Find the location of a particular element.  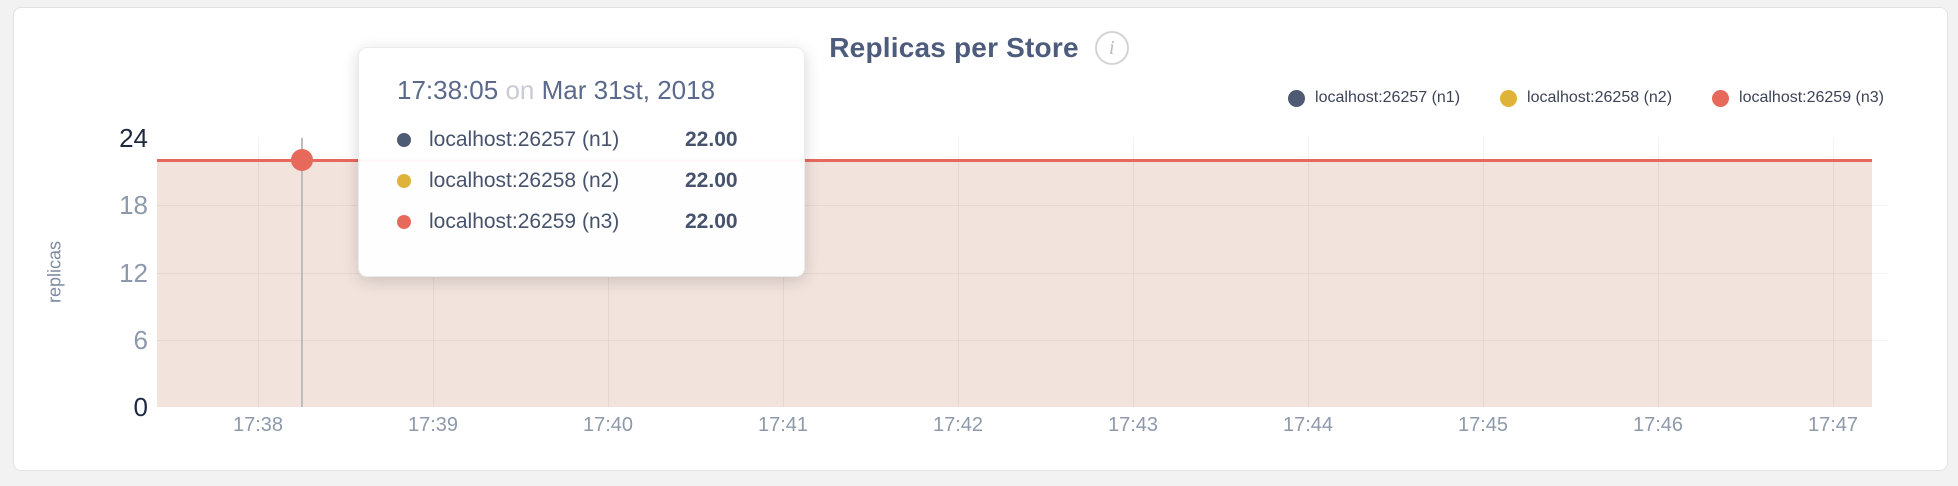

x-tick-label: 17:41 is located at coordinates (783, 425).